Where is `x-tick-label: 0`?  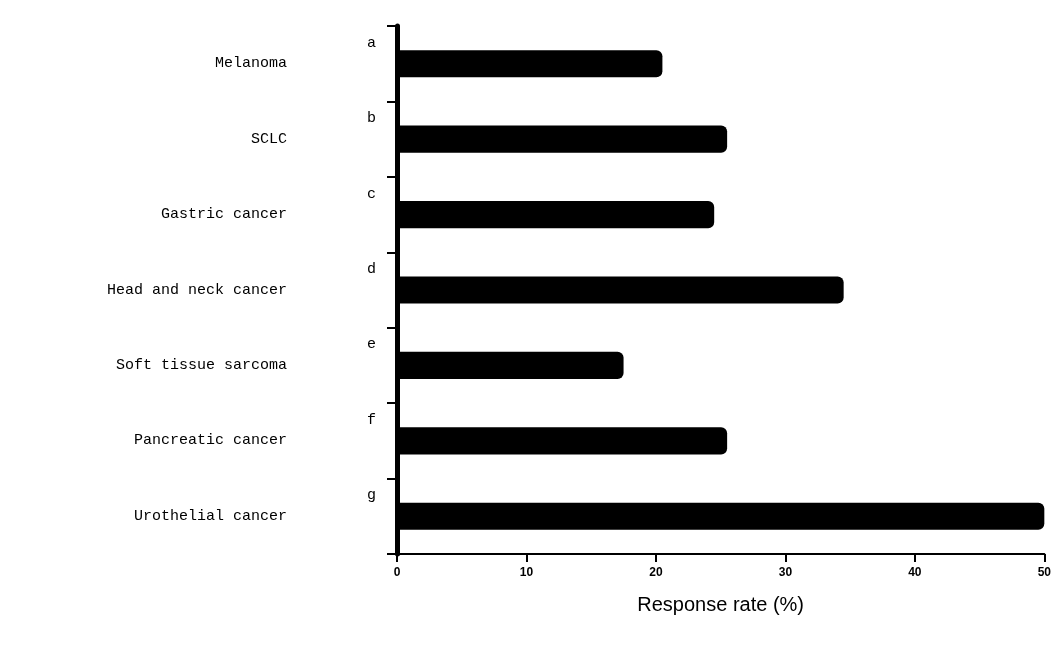
x-tick-label: 0 is located at coordinates (397, 572).